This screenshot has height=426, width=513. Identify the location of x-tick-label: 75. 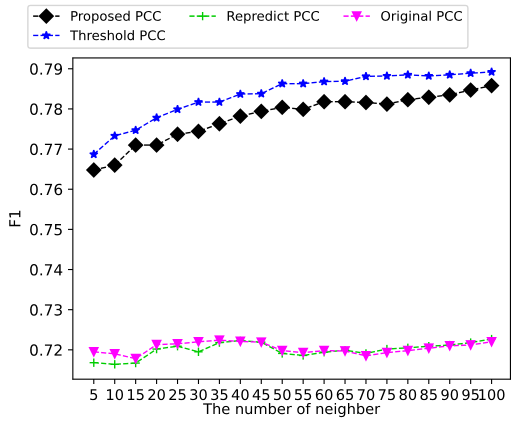
(386, 394).